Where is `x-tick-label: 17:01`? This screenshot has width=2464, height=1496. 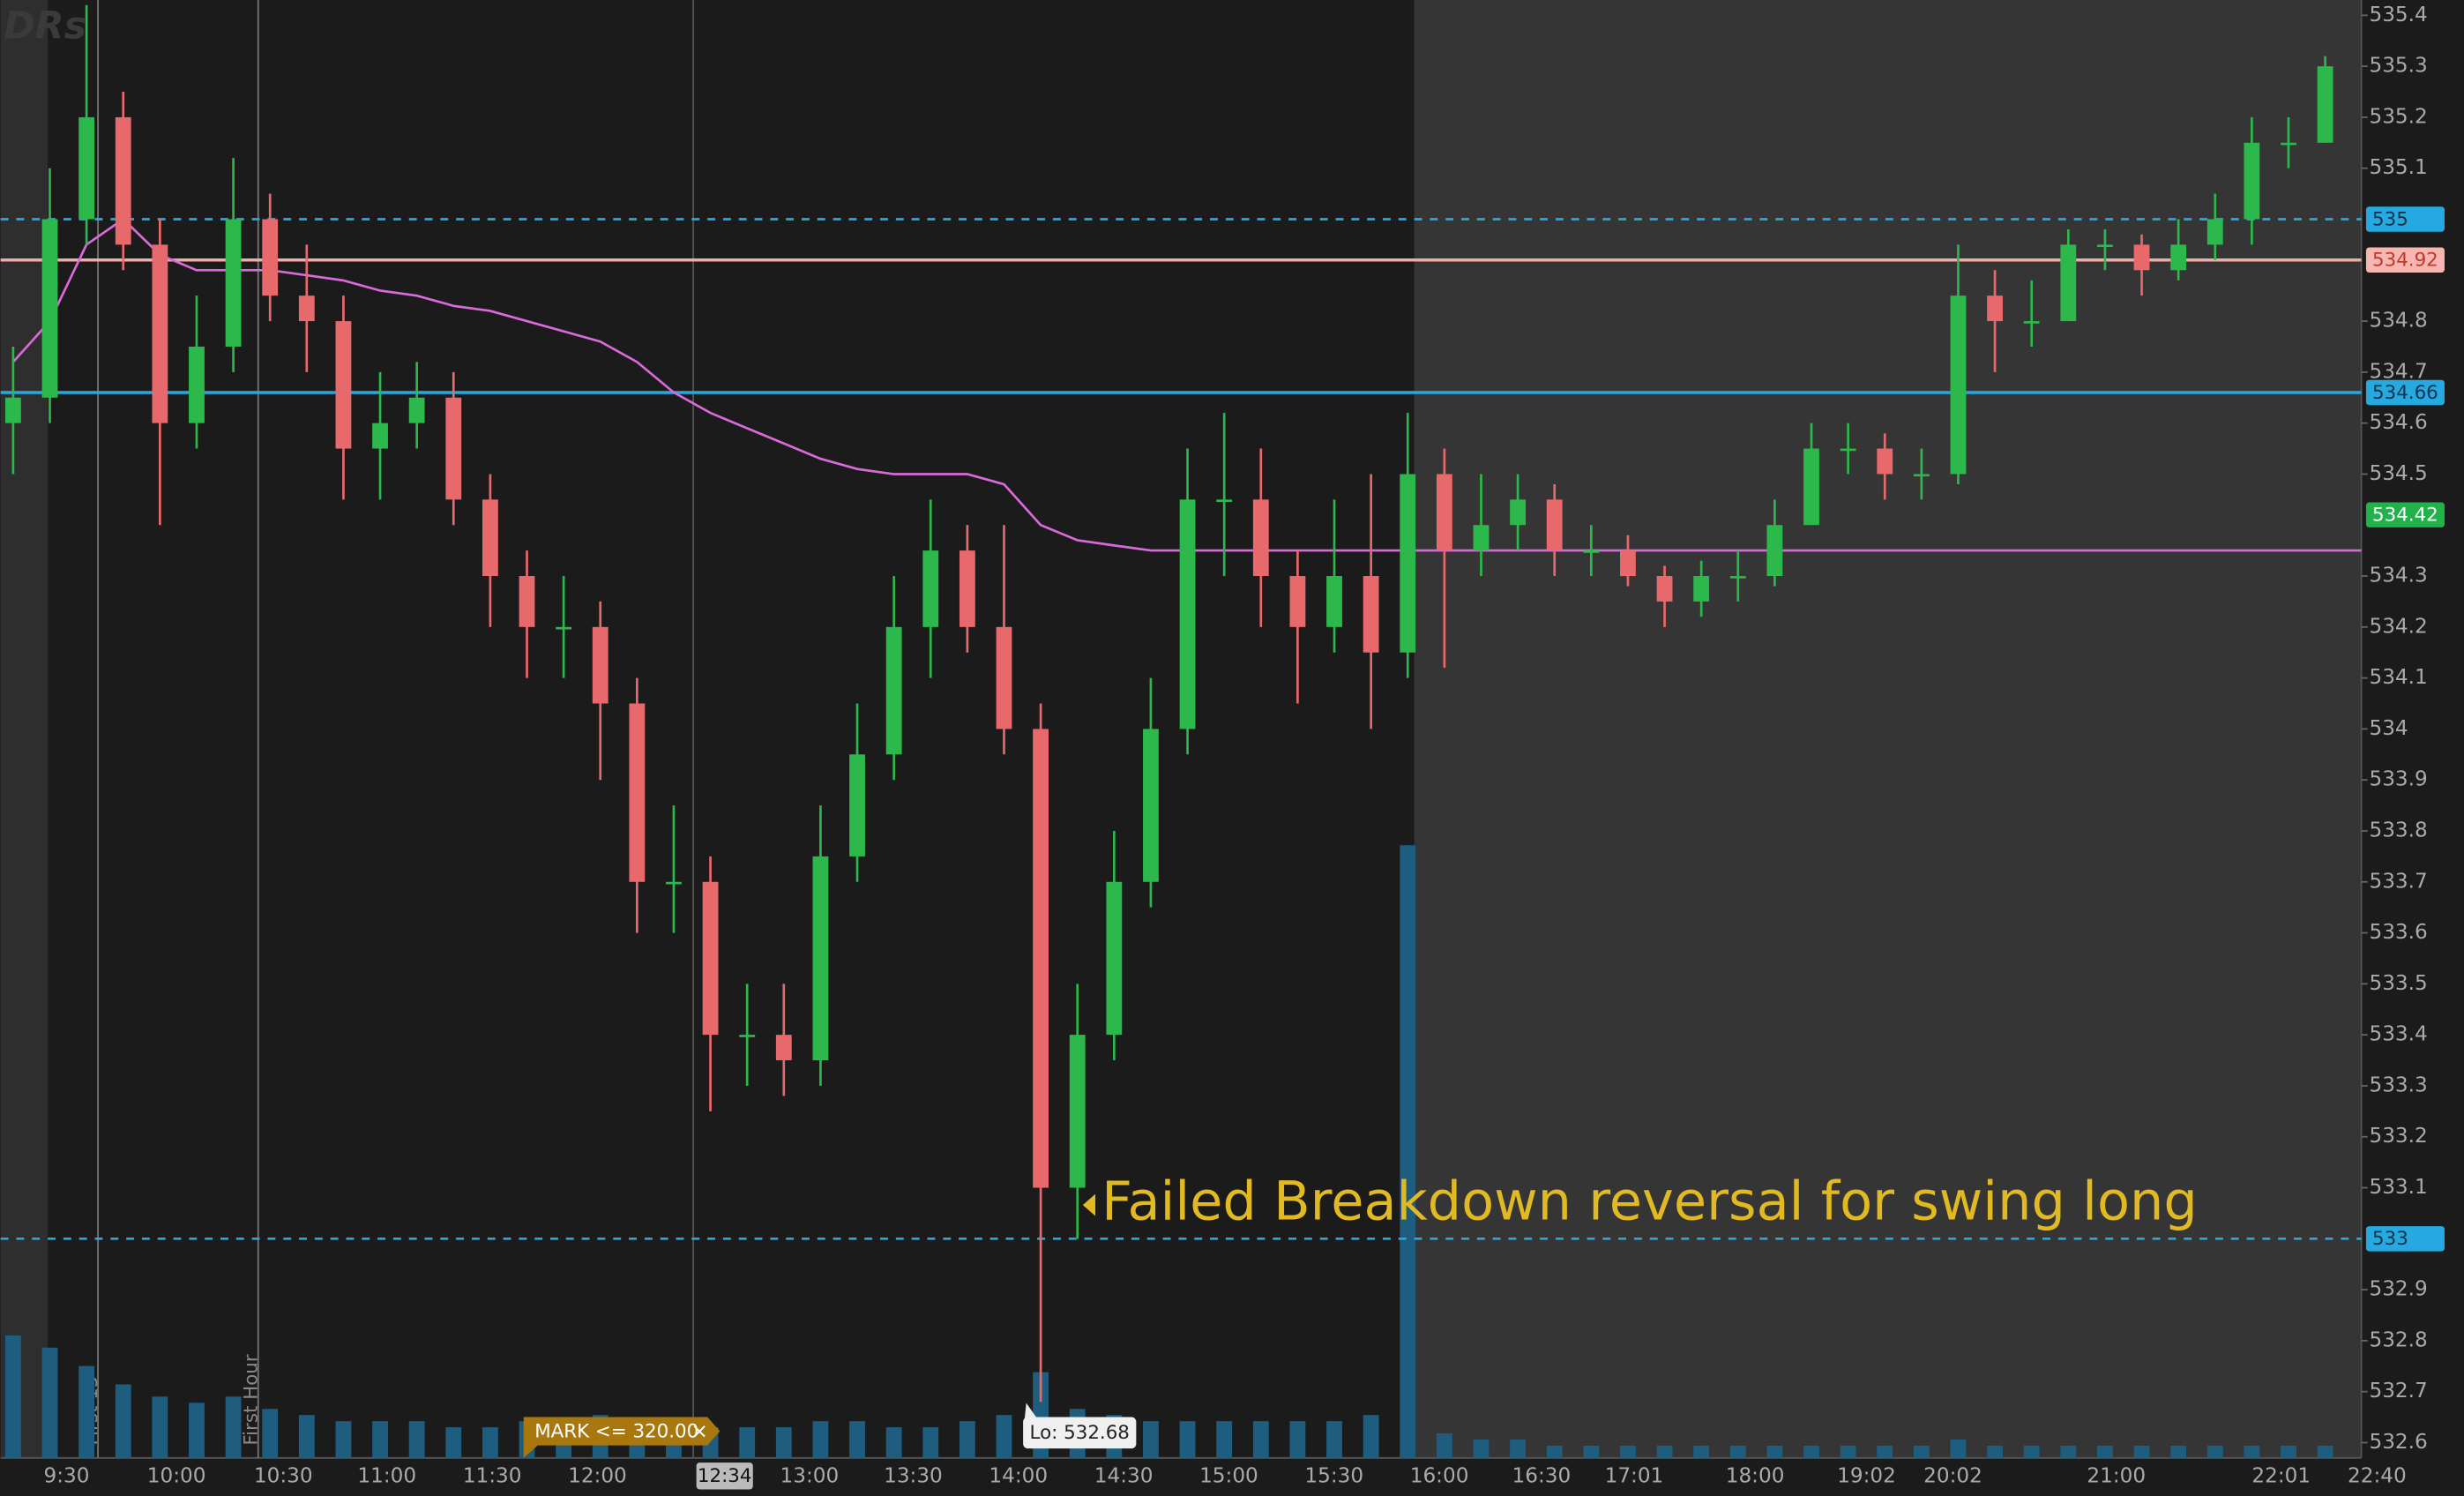 x-tick-label: 17:01 is located at coordinates (1634, 1476).